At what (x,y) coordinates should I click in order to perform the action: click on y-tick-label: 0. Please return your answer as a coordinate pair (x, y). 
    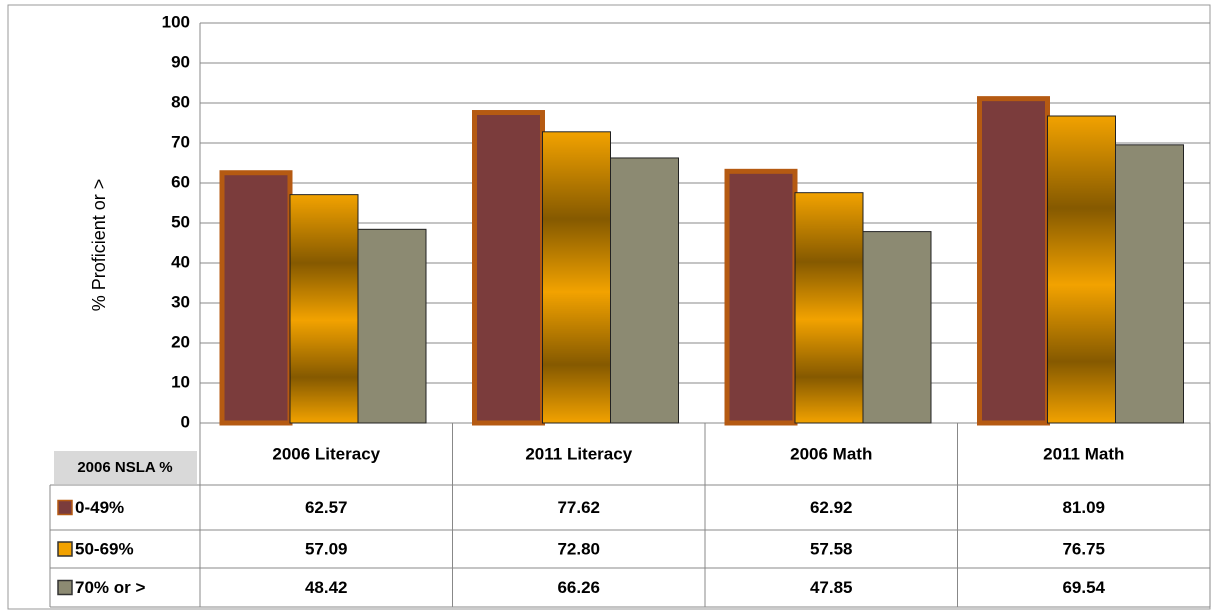
    Looking at the image, I should click on (185, 421).